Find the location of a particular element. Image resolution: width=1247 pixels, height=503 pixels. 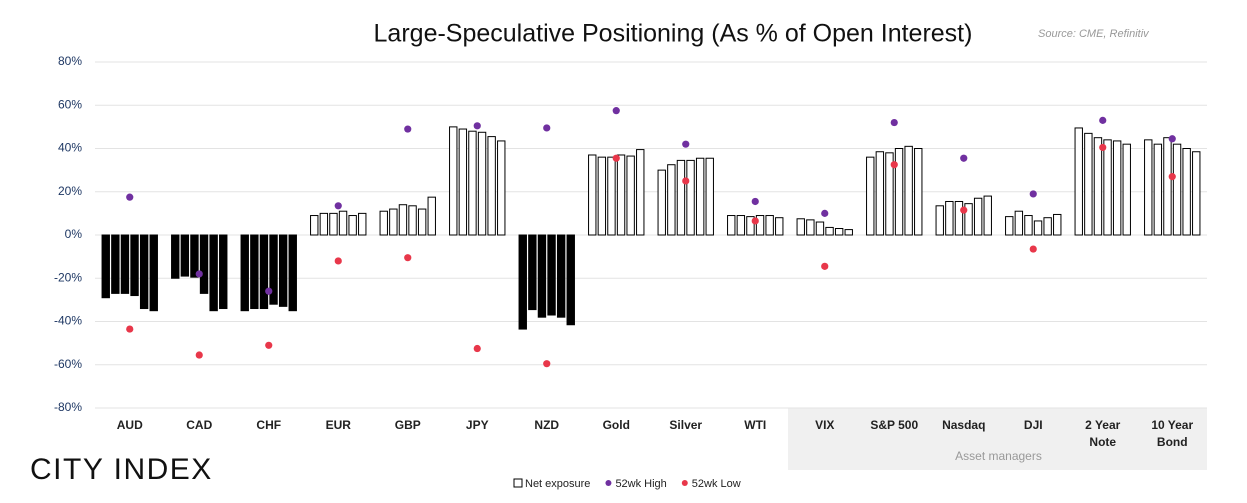

source: Source: CME, Refinitiv is located at coordinates (1094, 34).